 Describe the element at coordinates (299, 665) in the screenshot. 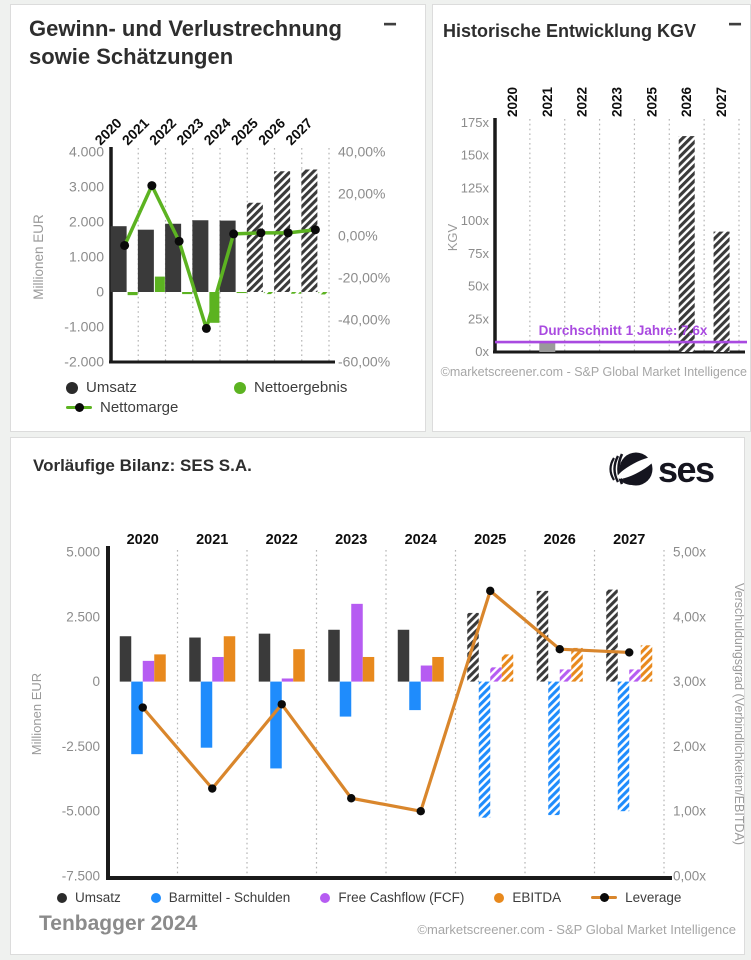

I see `bar-ebitda-2022` at that location.